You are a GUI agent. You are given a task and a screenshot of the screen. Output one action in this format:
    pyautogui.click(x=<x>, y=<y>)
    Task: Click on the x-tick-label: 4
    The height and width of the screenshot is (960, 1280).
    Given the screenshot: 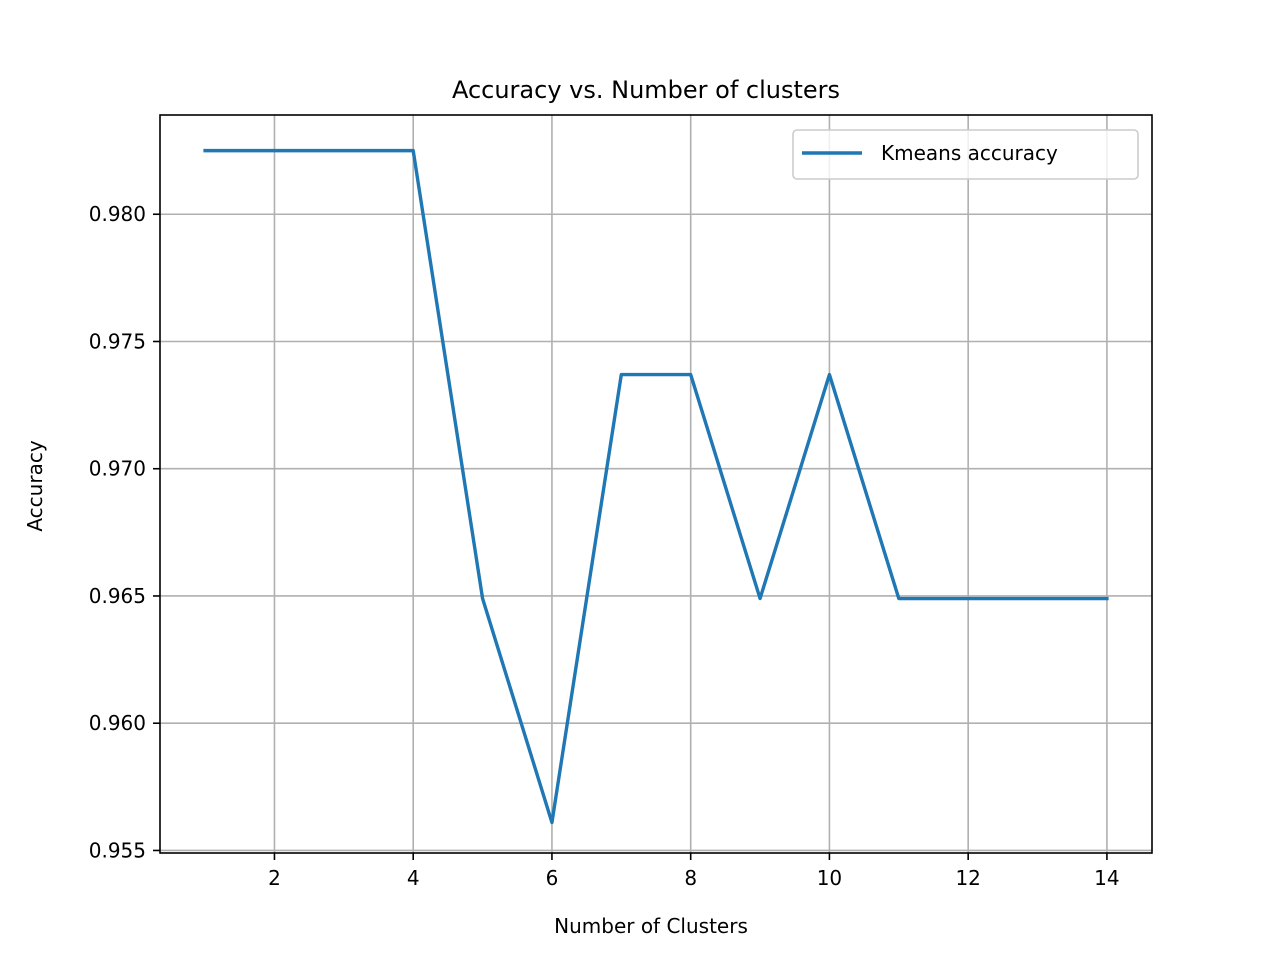 What is the action you would take?
    pyautogui.click(x=413, y=878)
    